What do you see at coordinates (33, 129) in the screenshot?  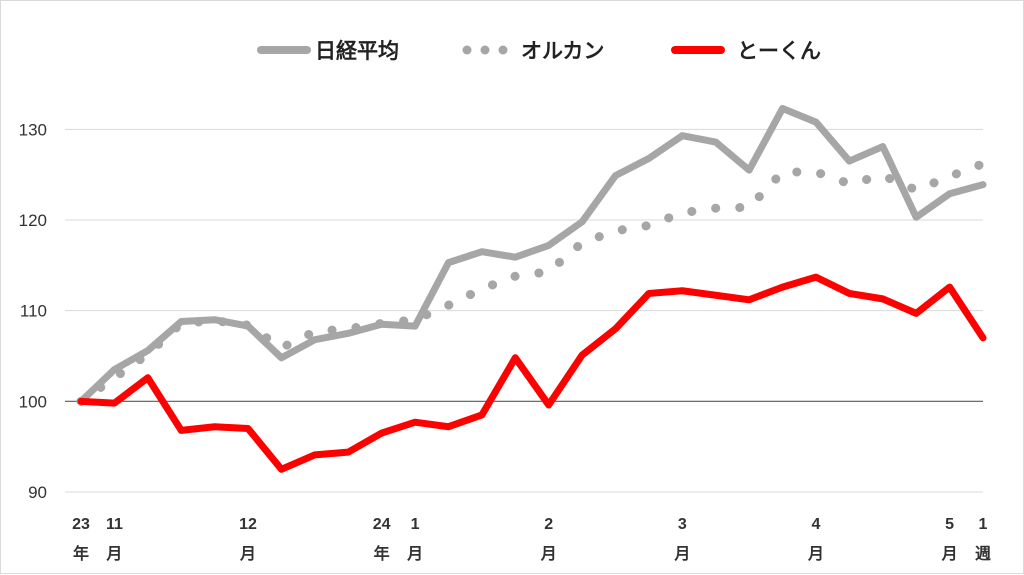 I see `y-tick-label: 130` at bounding box center [33, 129].